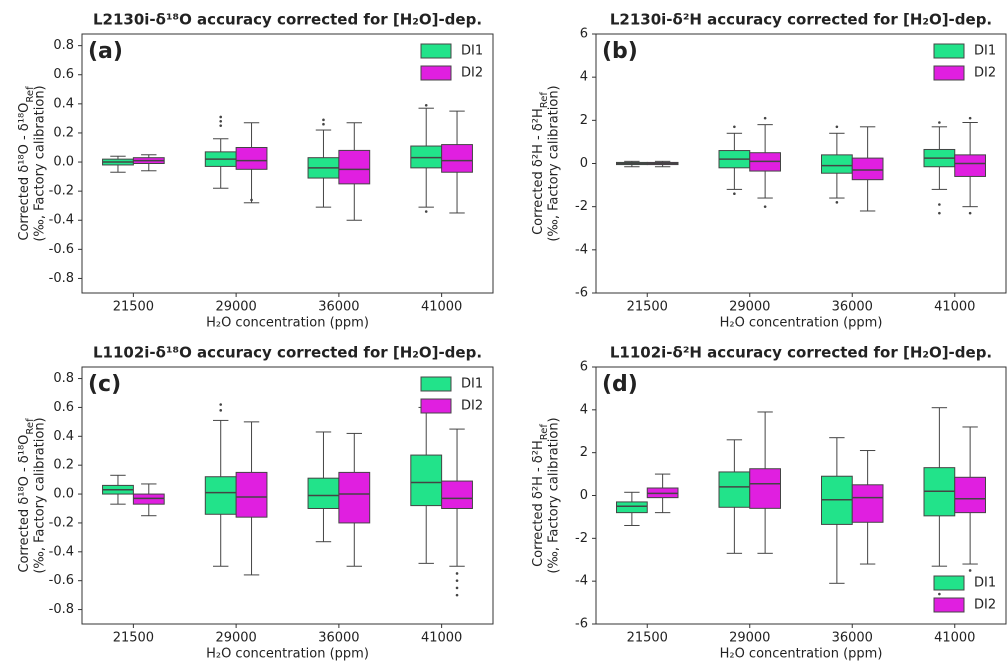  I want to click on y-tick-label: 0.6, so click(63, 407).